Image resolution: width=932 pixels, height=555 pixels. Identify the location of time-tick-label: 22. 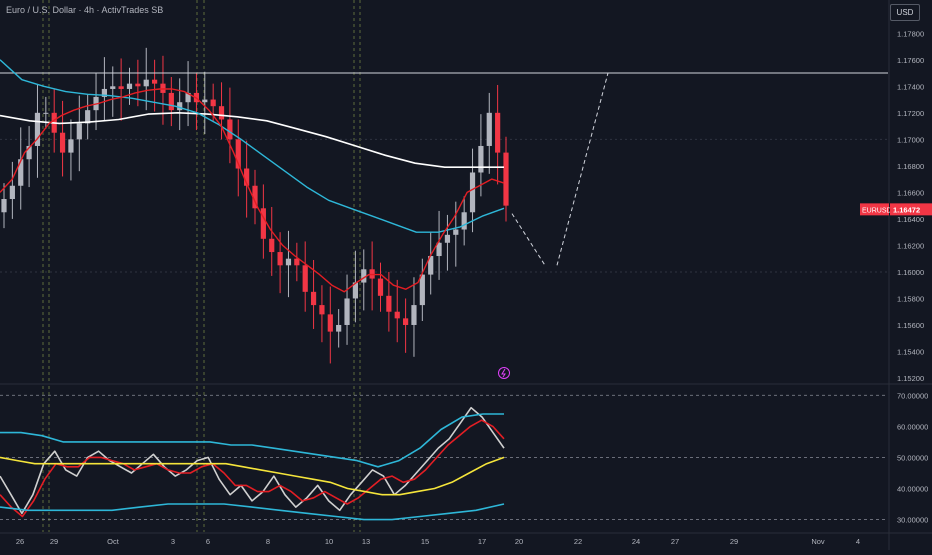
(578, 541).